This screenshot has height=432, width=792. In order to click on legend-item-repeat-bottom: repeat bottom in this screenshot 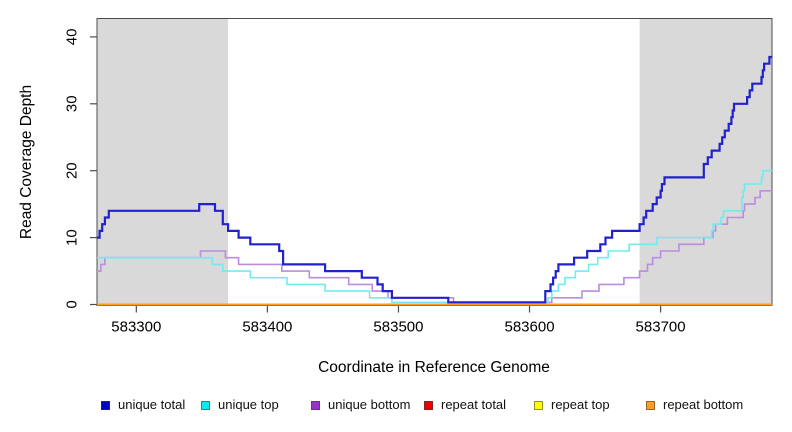, I will do `click(694, 405)`.